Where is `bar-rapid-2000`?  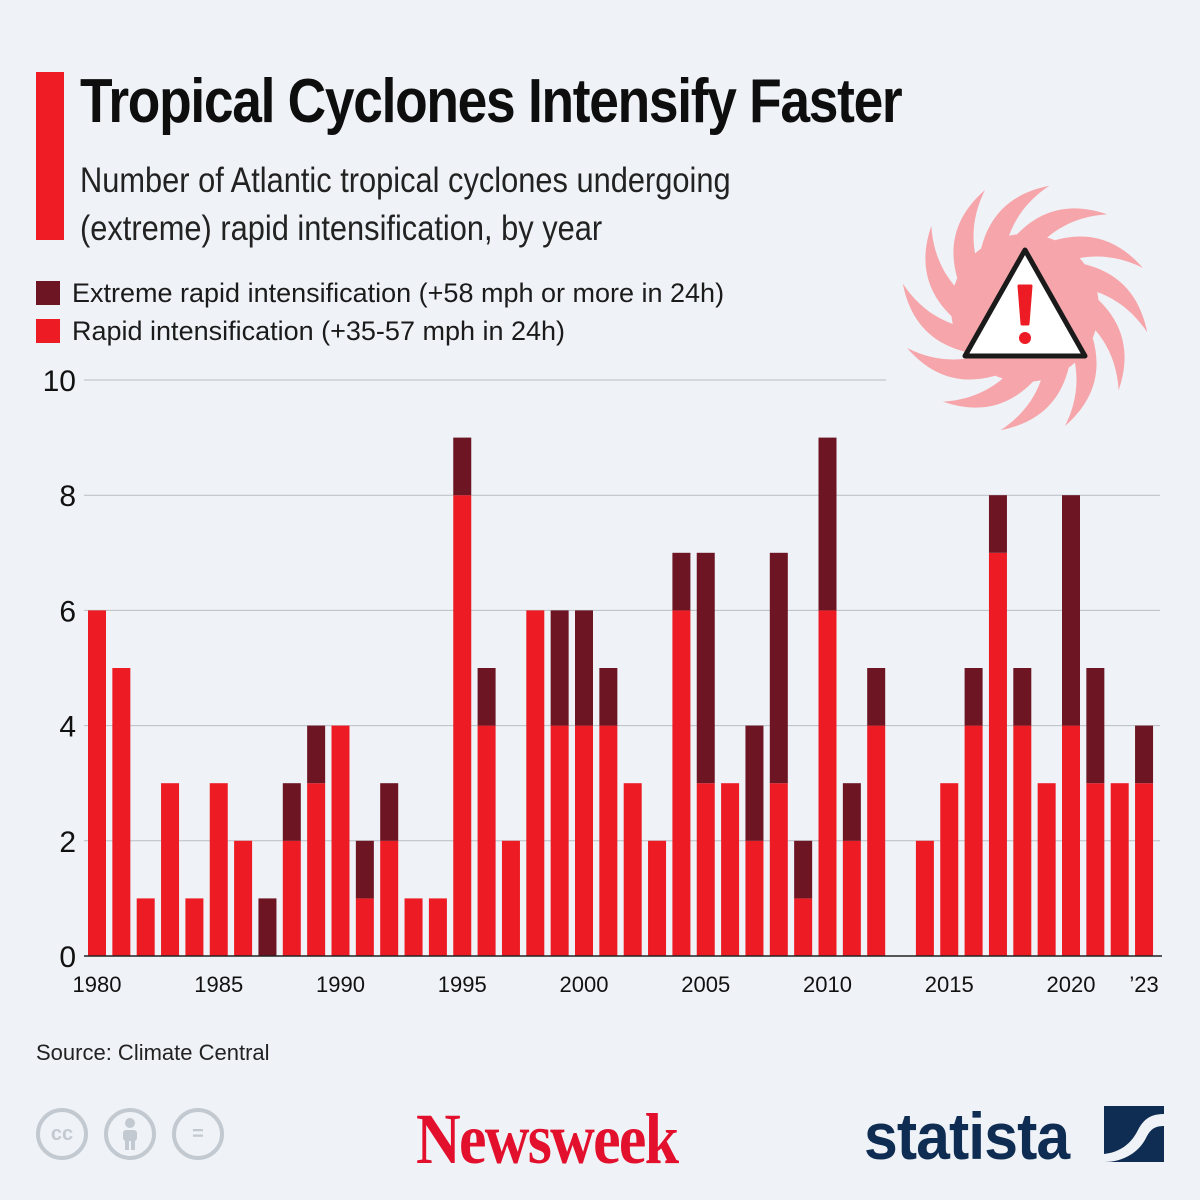 bar-rapid-2000 is located at coordinates (584, 840).